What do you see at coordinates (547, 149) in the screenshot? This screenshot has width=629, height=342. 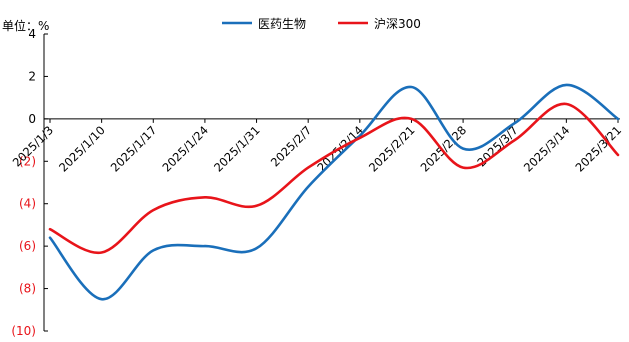 I see `x-tick-label: 2025/3/14` at bounding box center [547, 149].